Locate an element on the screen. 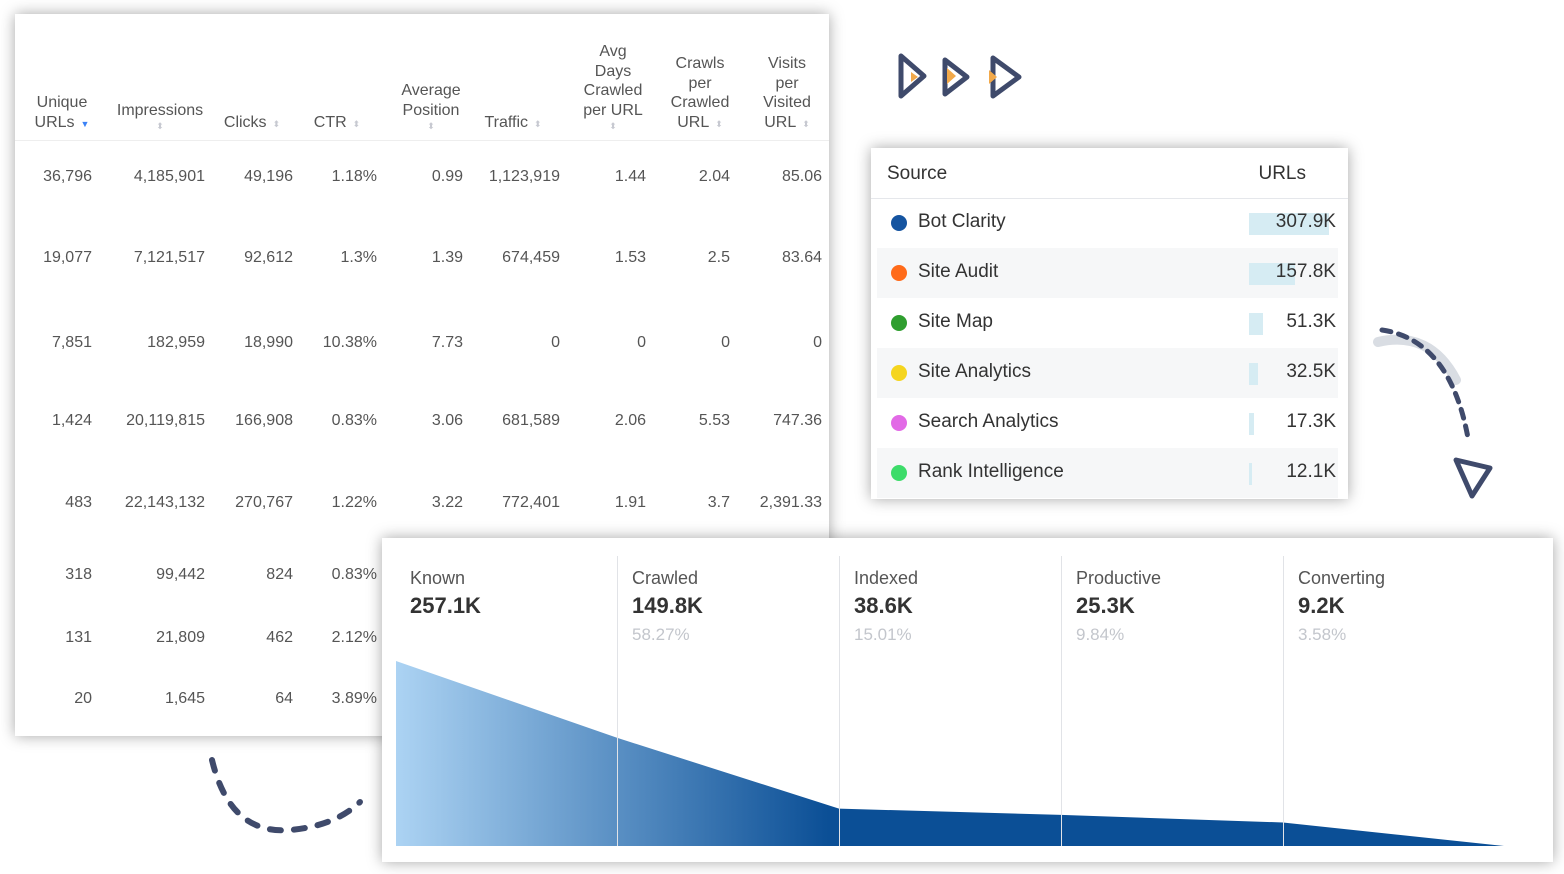 This screenshot has width=1564, height=874. table-cell: 19,077 is located at coordinates (67, 257).